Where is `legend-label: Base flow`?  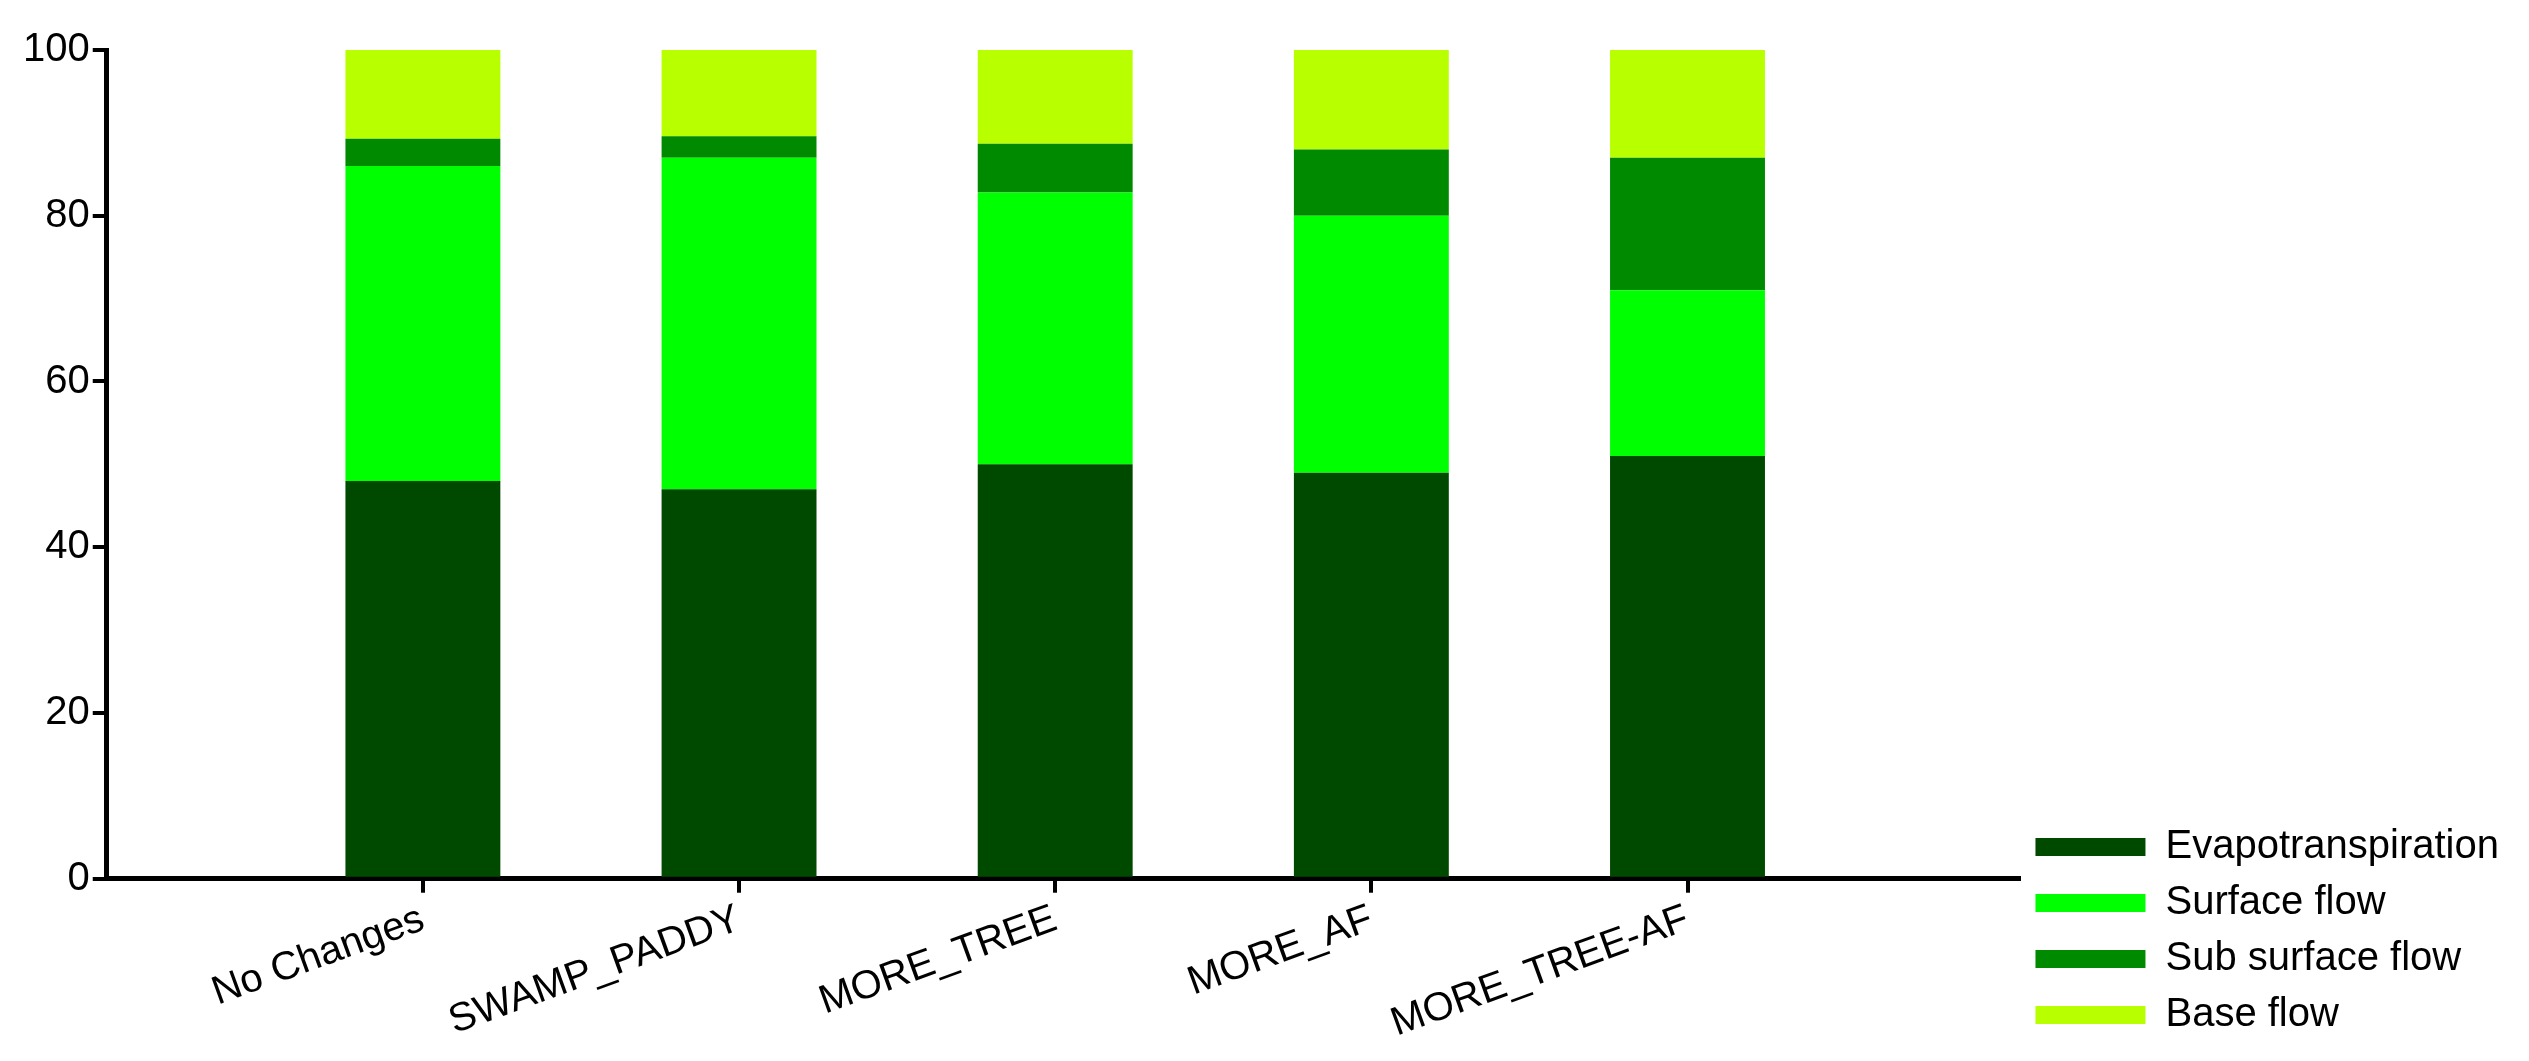
legend-label: Base flow is located at coordinates (2252, 1012).